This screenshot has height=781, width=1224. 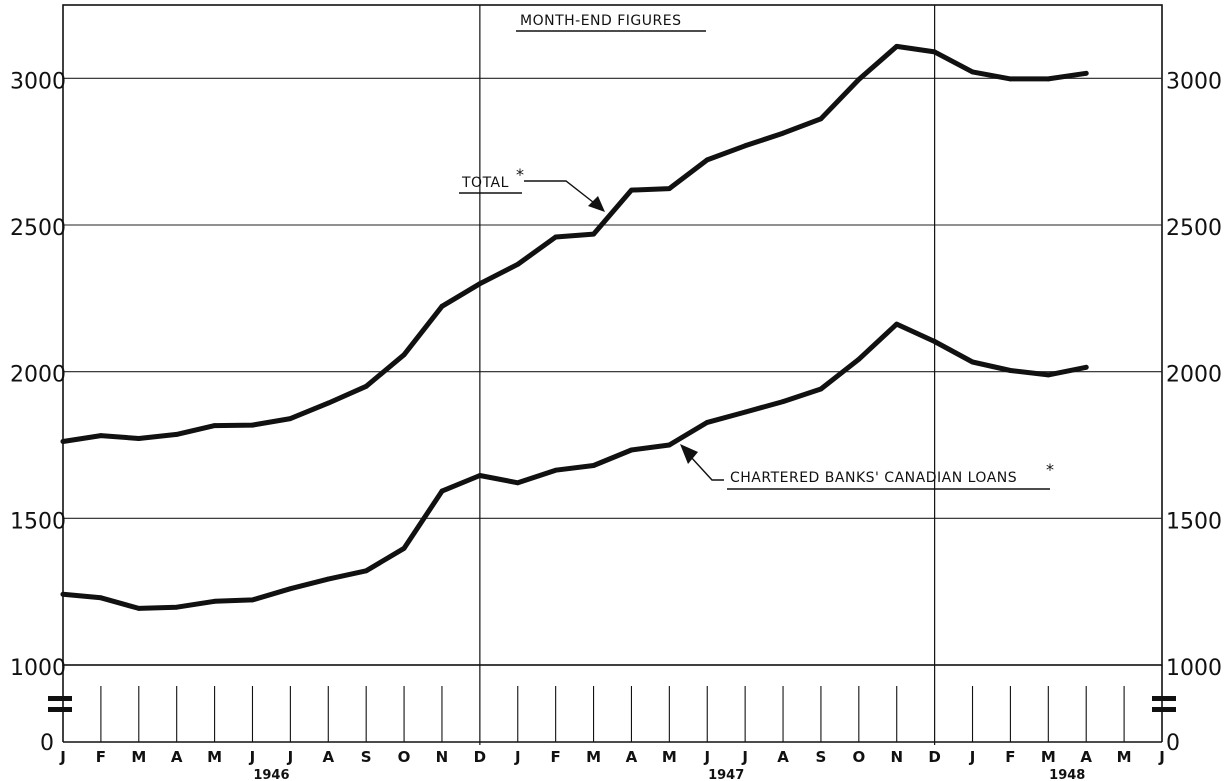 I want to click on series-label-total-asterisk: *, so click(x=520, y=174).